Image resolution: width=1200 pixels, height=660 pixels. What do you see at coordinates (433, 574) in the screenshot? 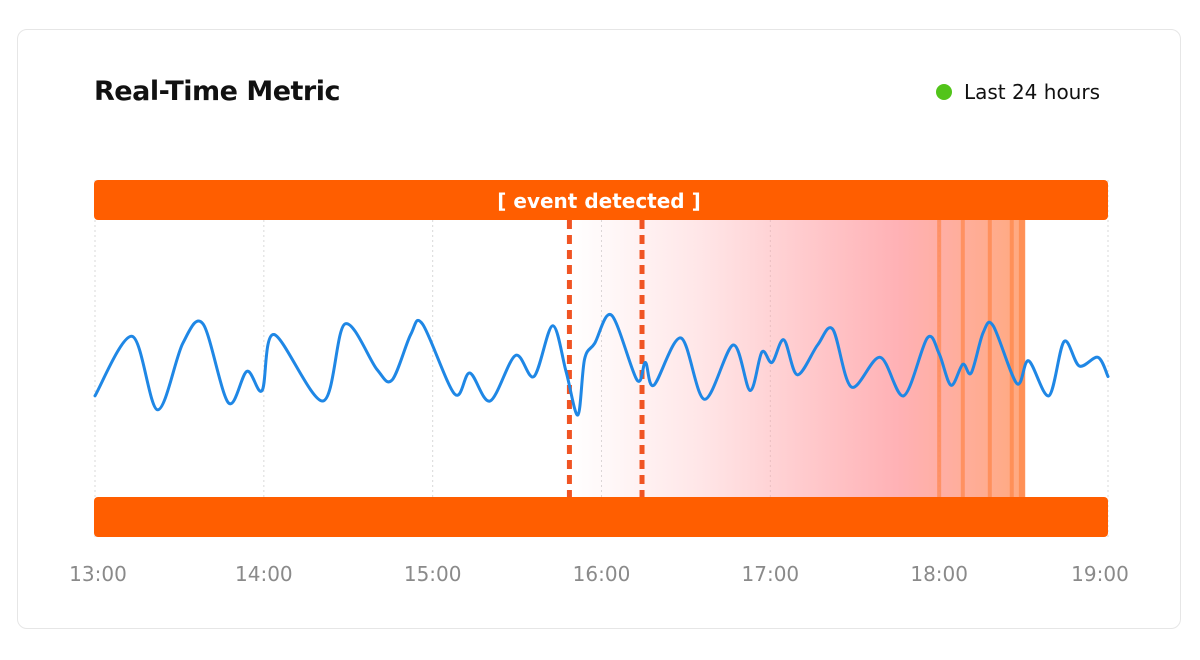
I see `x-tick-label: 15:00` at bounding box center [433, 574].